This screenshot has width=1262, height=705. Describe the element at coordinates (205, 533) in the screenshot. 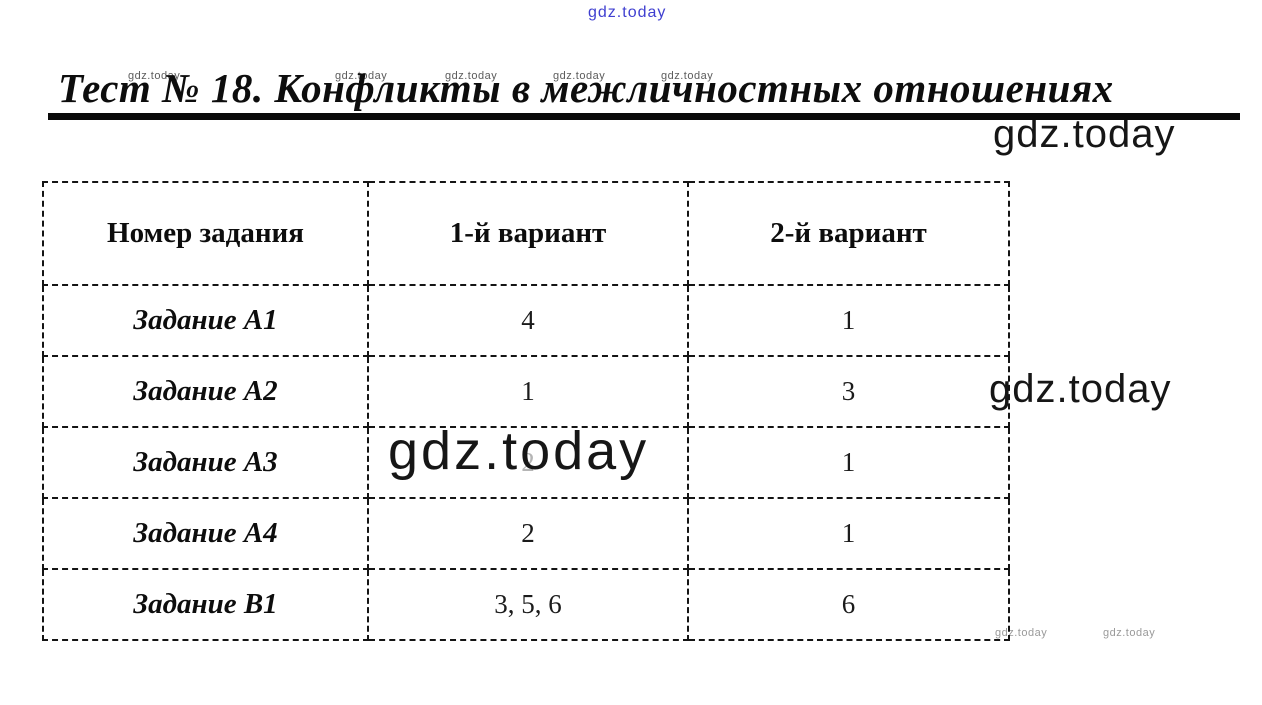

I see `task-label: Задание А4` at that location.